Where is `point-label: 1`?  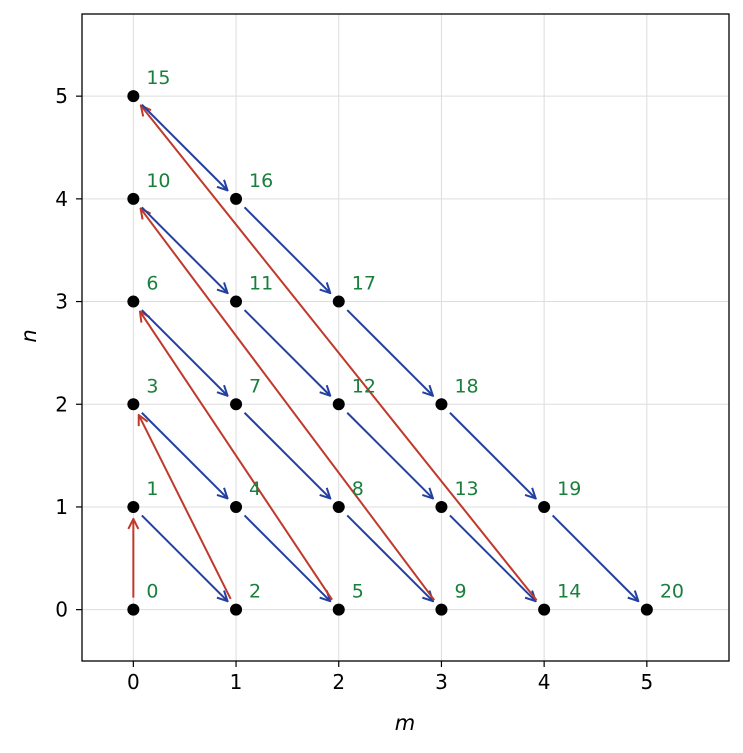 point-label: 1 is located at coordinates (152, 489).